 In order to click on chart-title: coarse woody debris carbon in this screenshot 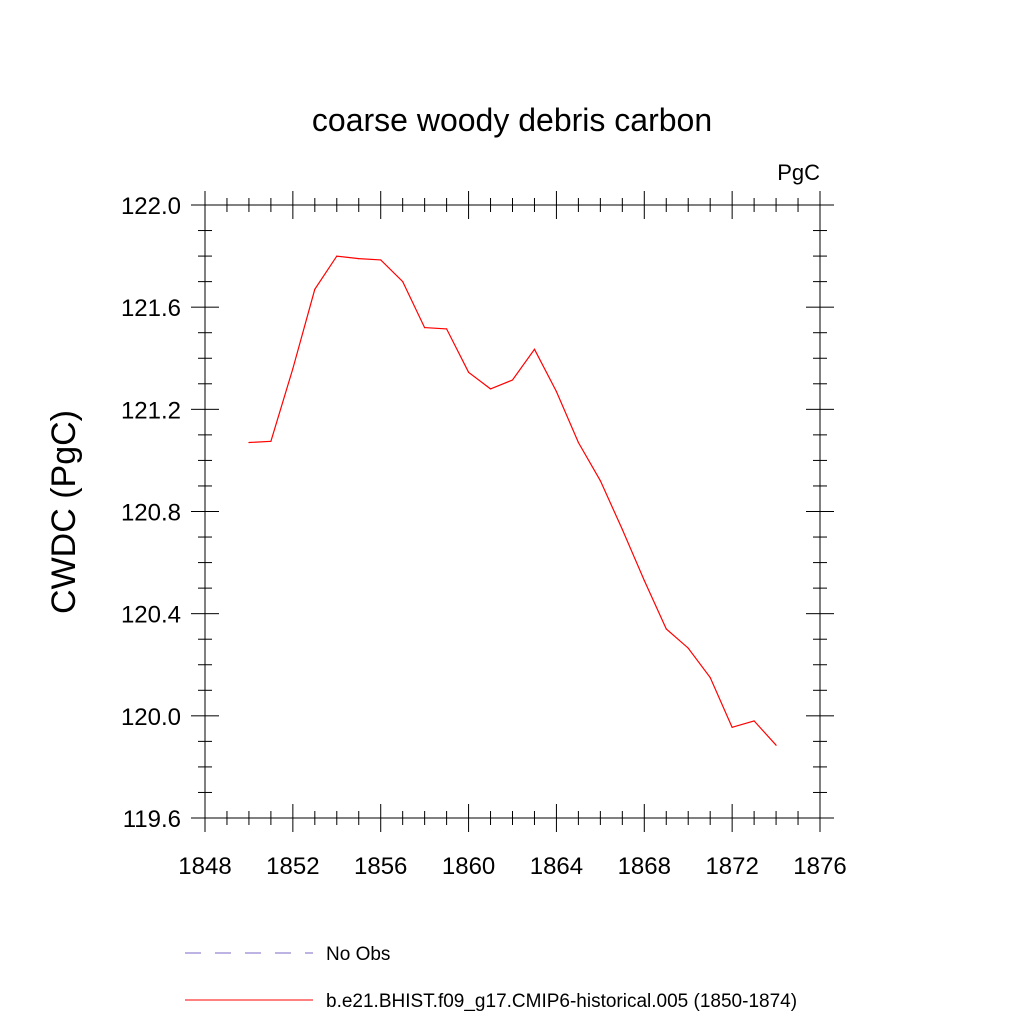, I will do `click(512, 120)`.